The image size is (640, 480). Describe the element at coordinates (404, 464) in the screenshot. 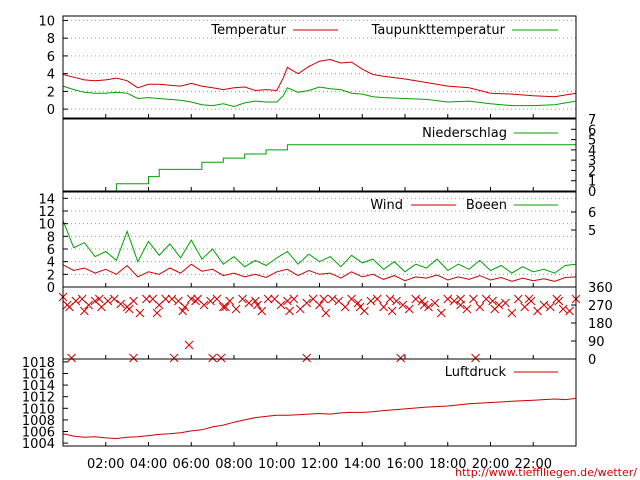

I see `xtick-label-16:00: 16:00` at that location.